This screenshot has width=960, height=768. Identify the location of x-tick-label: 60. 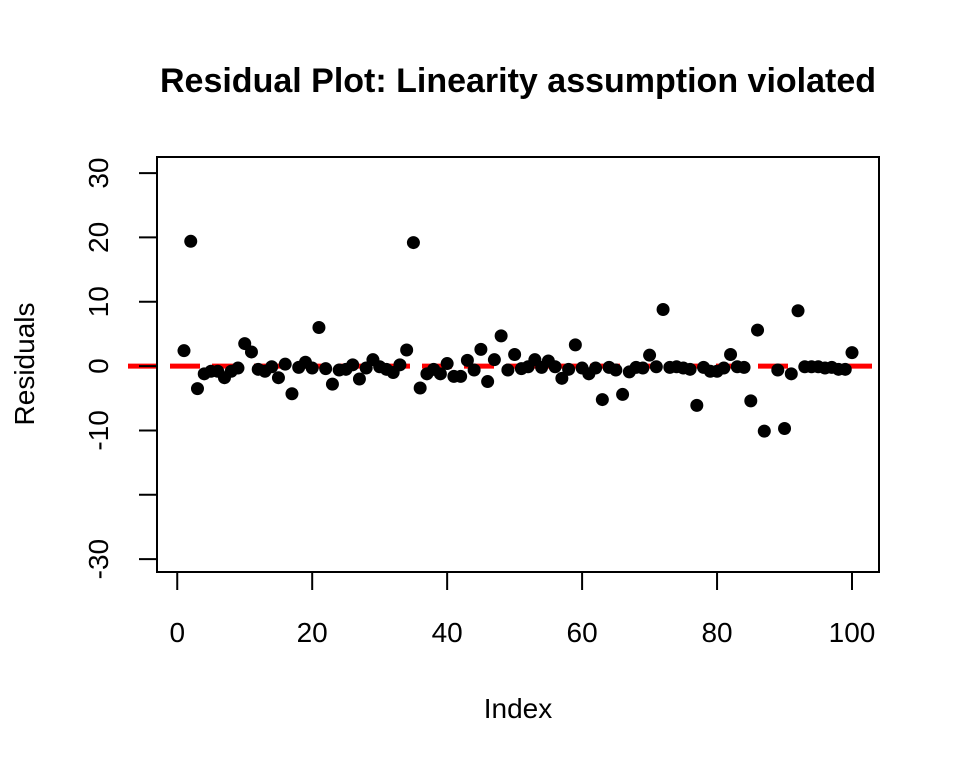
(582, 632).